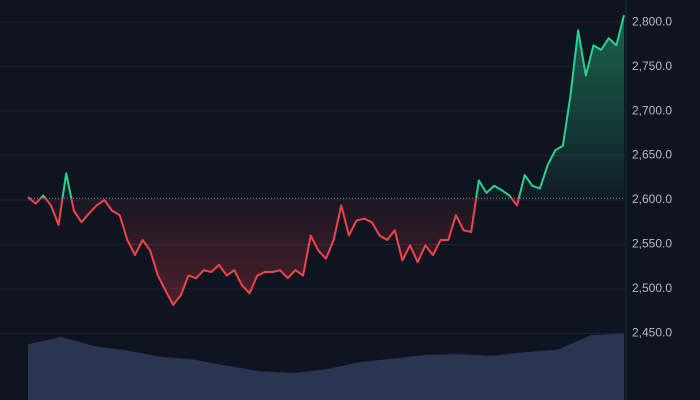 The width and height of the screenshot is (700, 400). What do you see at coordinates (652, 199) in the screenshot?
I see `y-tick-label: 2,600.0` at bounding box center [652, 199].